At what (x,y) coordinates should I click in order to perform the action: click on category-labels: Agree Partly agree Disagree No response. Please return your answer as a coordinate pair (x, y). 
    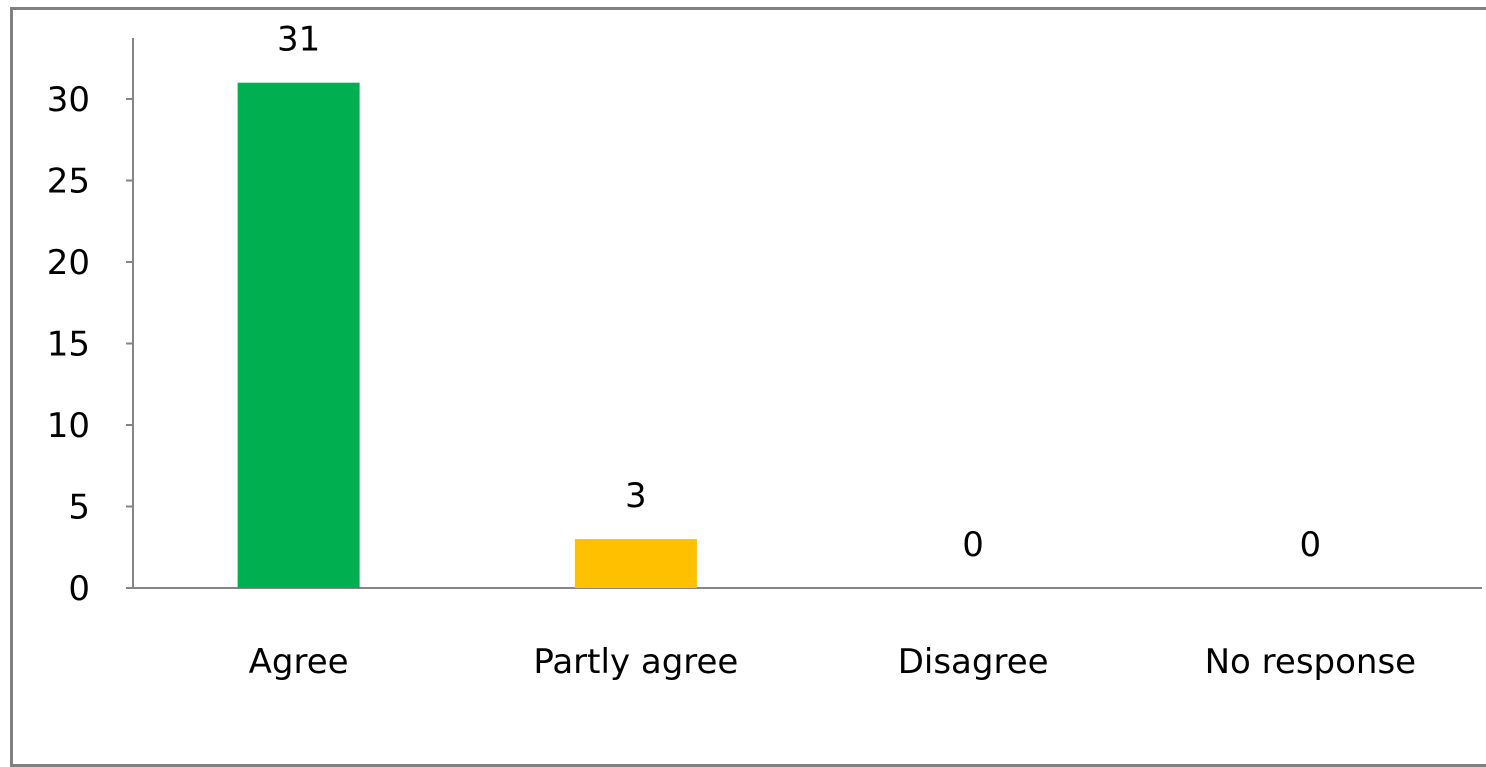
    Looking at the image, I should click on (832, 662).